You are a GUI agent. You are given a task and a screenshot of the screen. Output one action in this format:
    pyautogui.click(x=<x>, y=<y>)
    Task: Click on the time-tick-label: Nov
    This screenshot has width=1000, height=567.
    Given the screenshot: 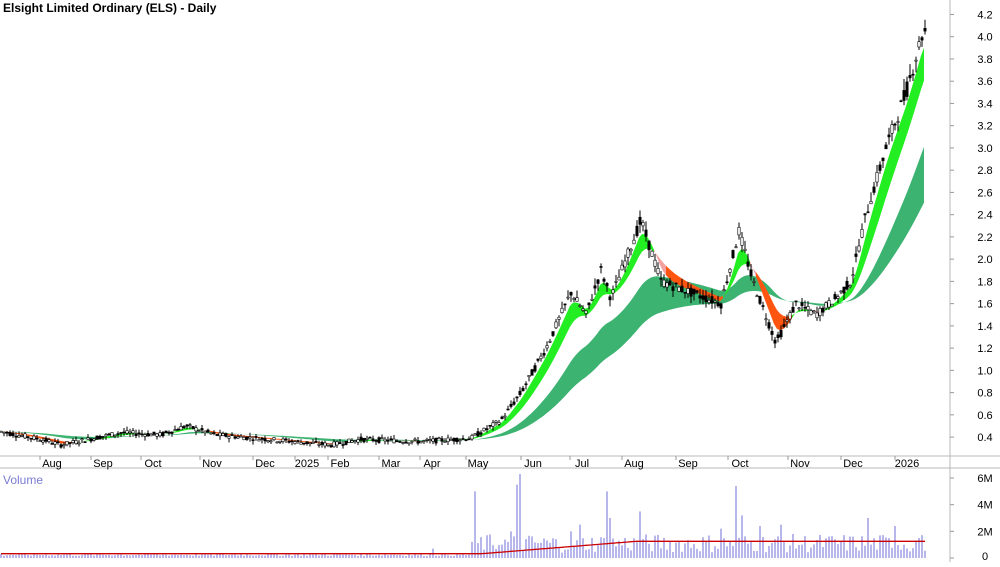 What is the action you would take?
    pyautogui.click(x=800, y=464)
    